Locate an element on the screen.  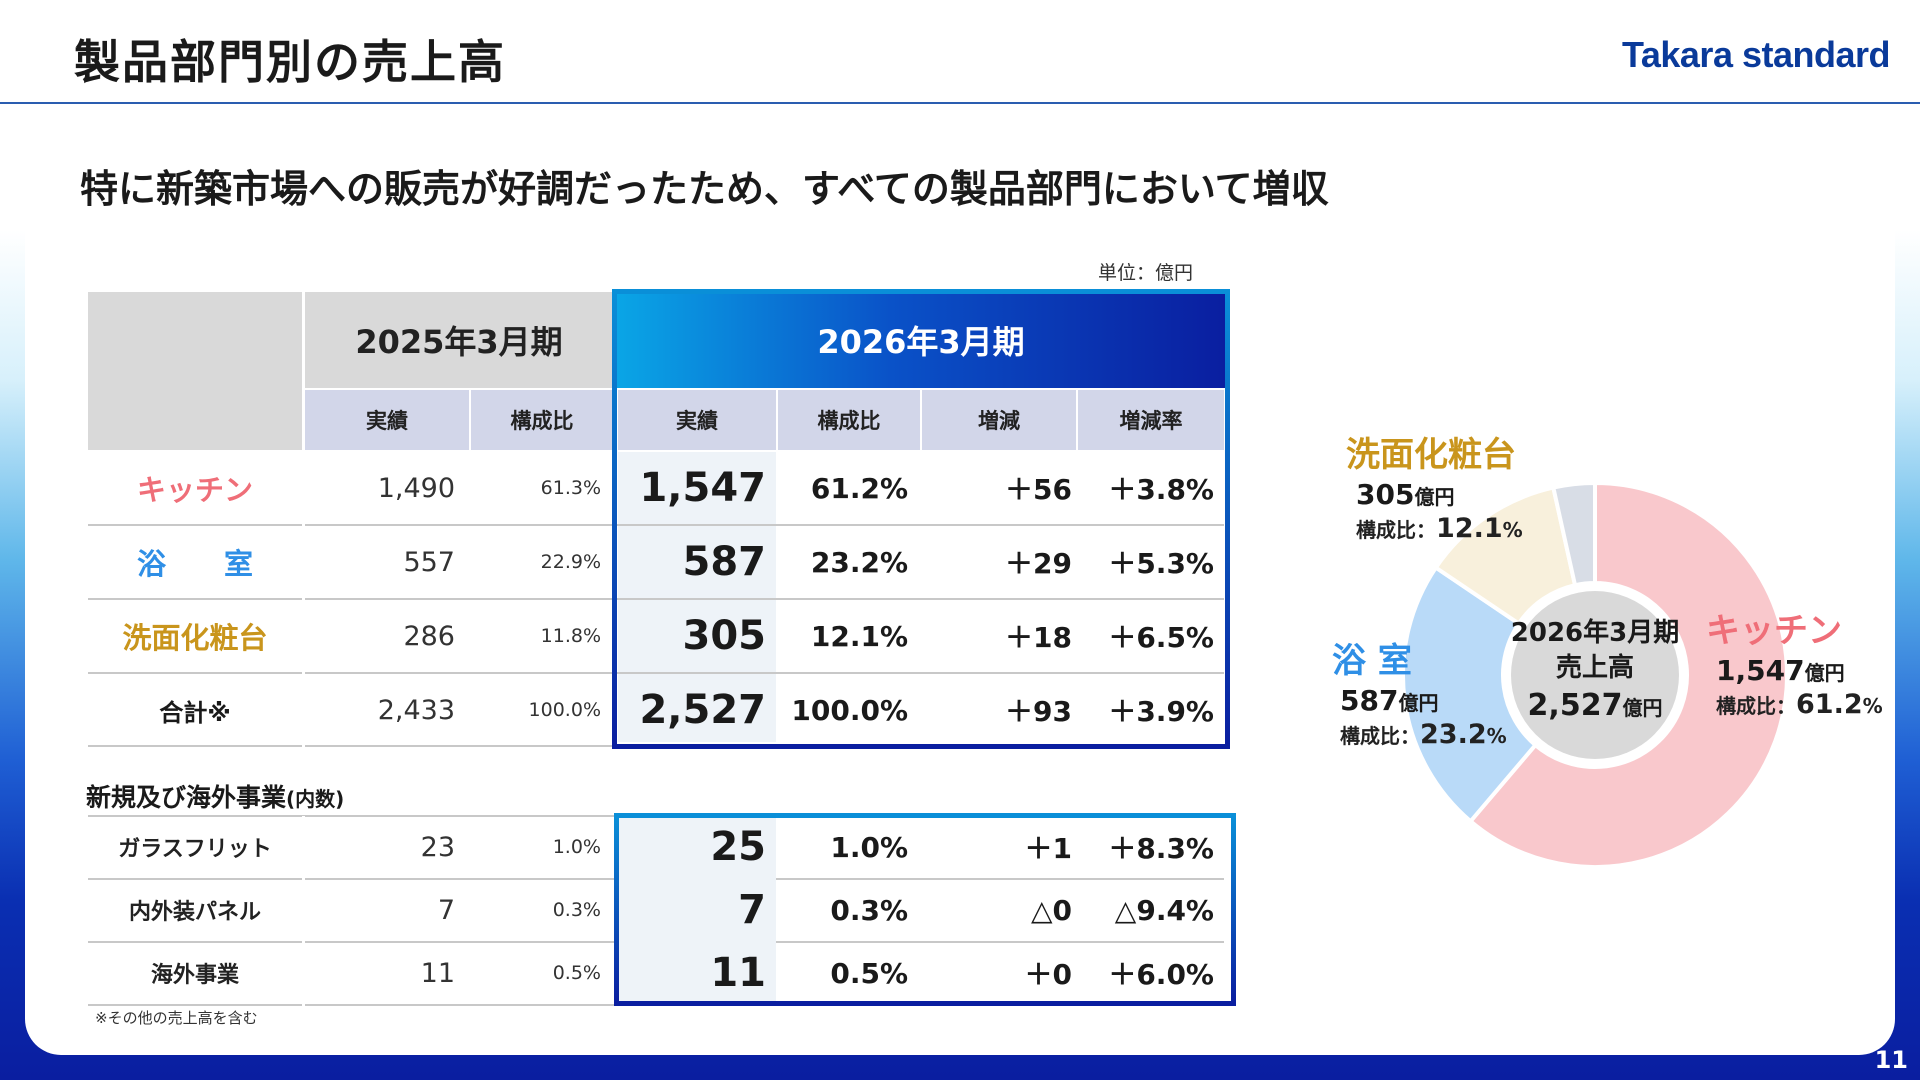
prev-actual: 286 is located at coordinates (429, 636).